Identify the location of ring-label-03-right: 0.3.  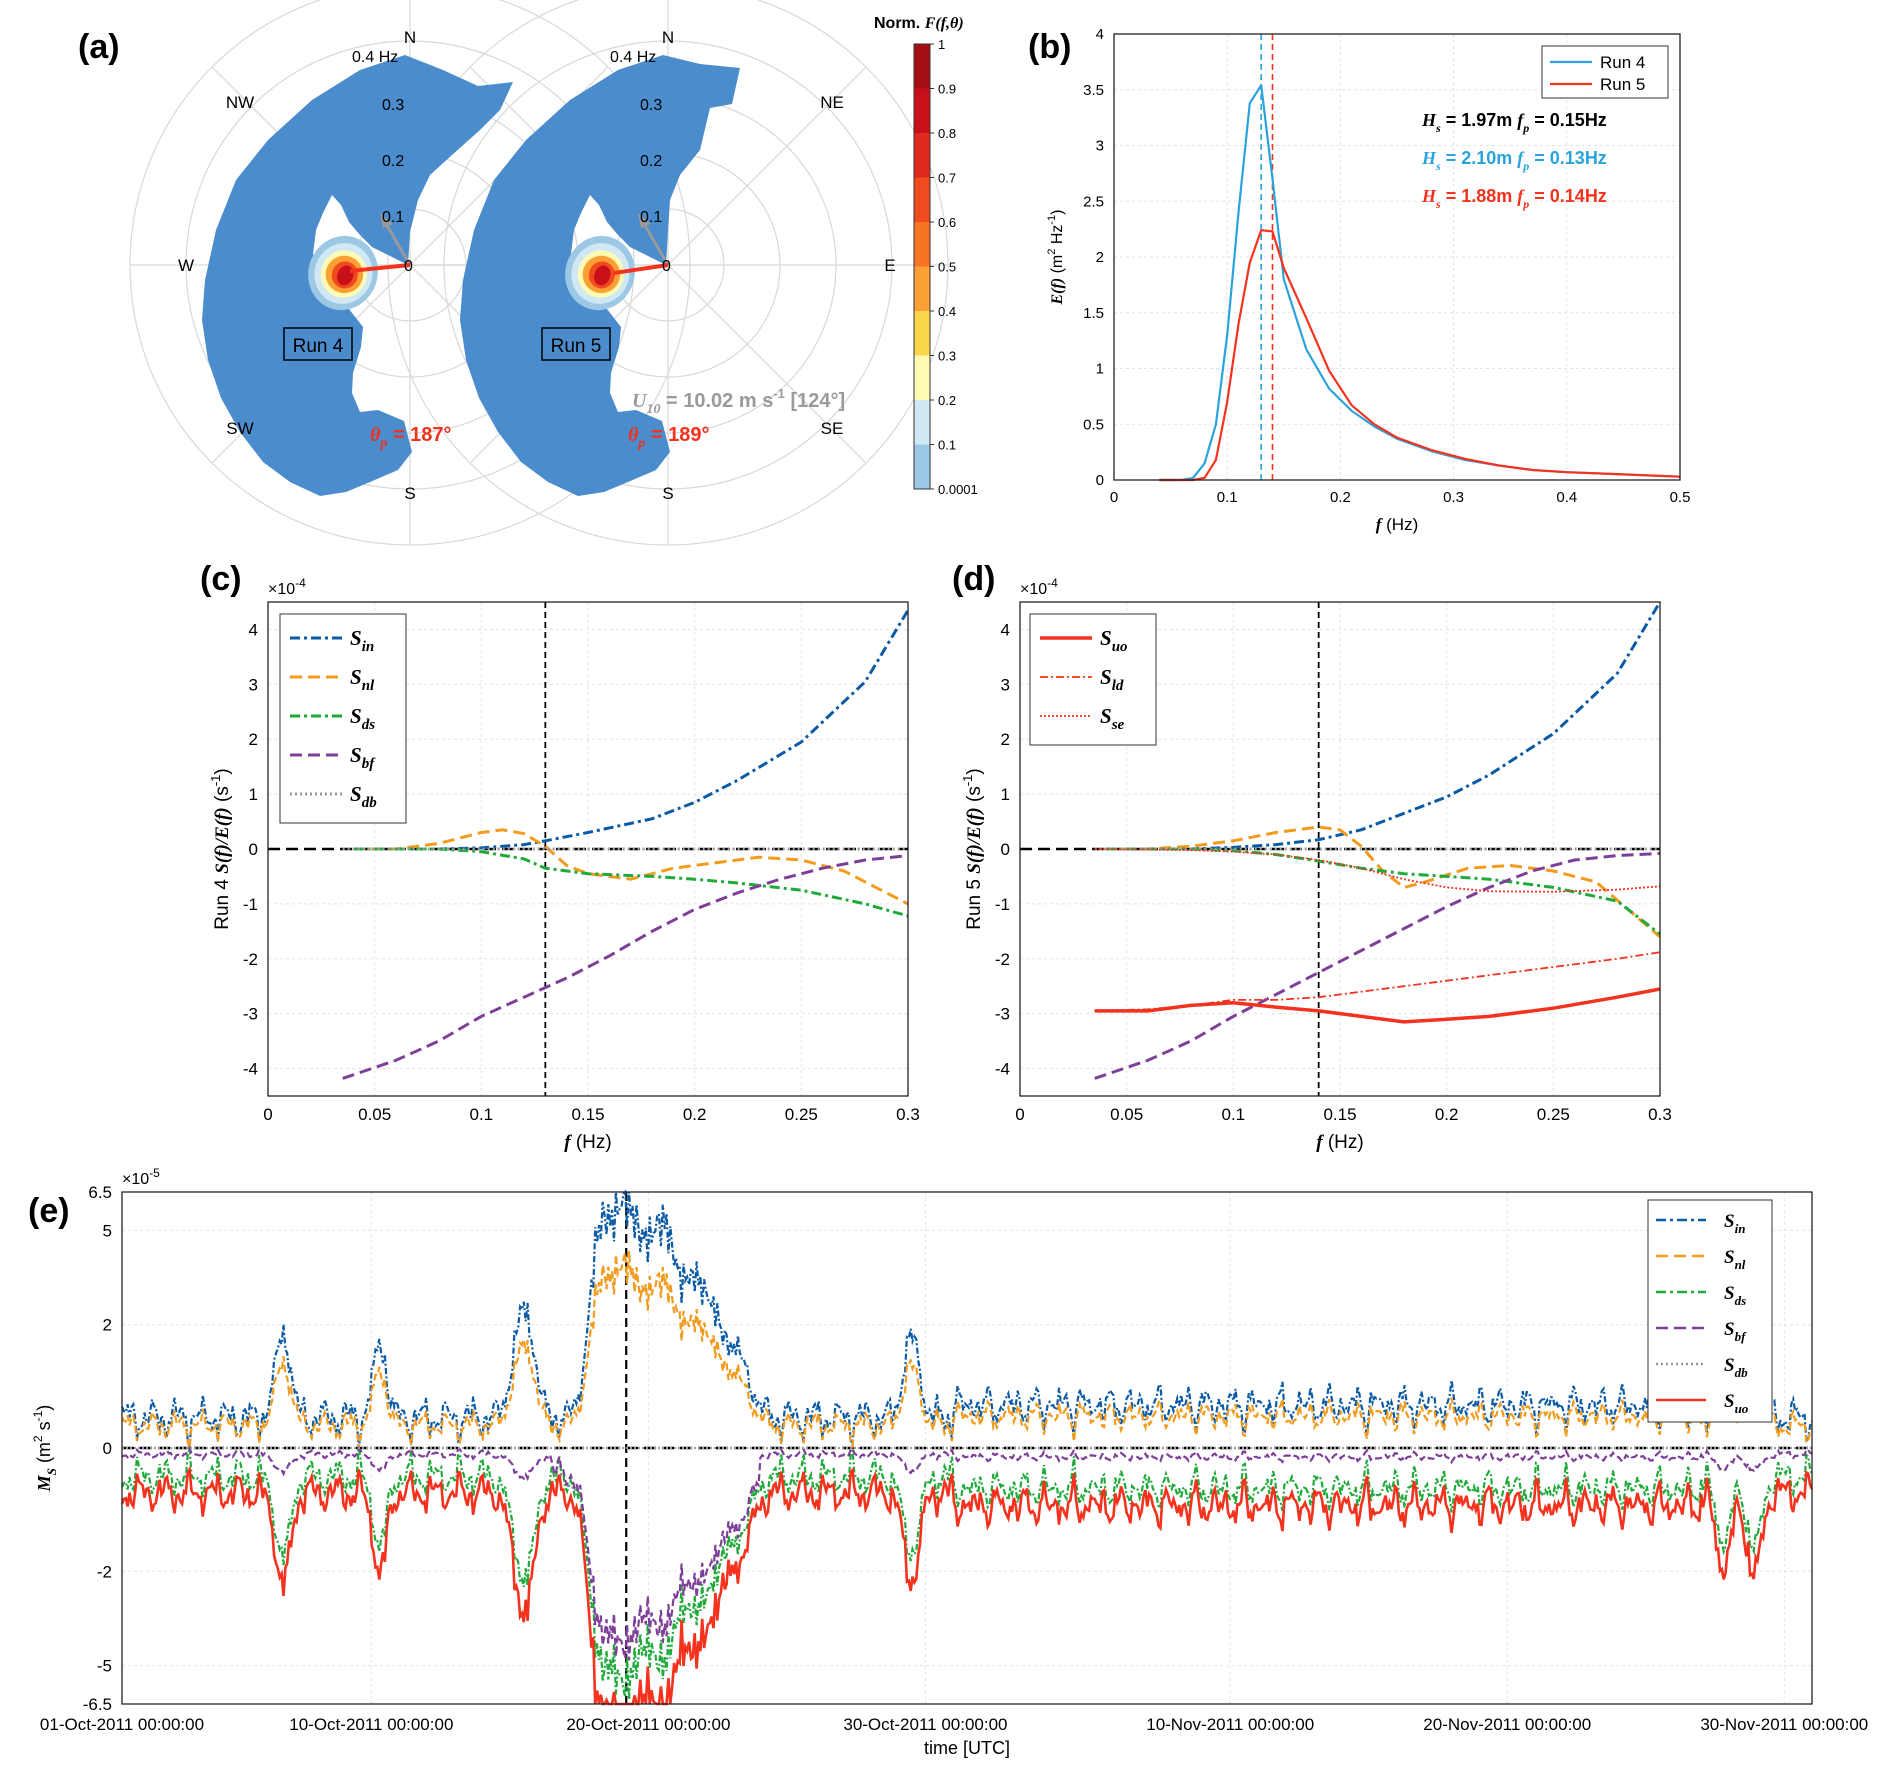
(651, 105).